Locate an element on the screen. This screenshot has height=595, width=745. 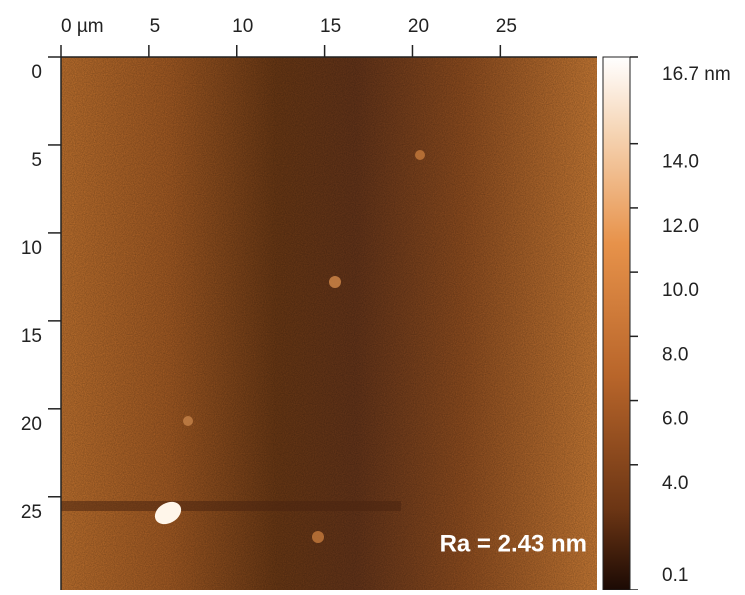
y-tick-label: 25 is located at coordinates (31, 512).